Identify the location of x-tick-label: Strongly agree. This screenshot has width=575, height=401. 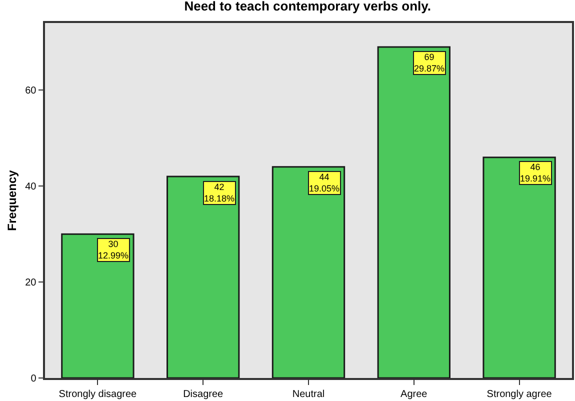
(519, 394).